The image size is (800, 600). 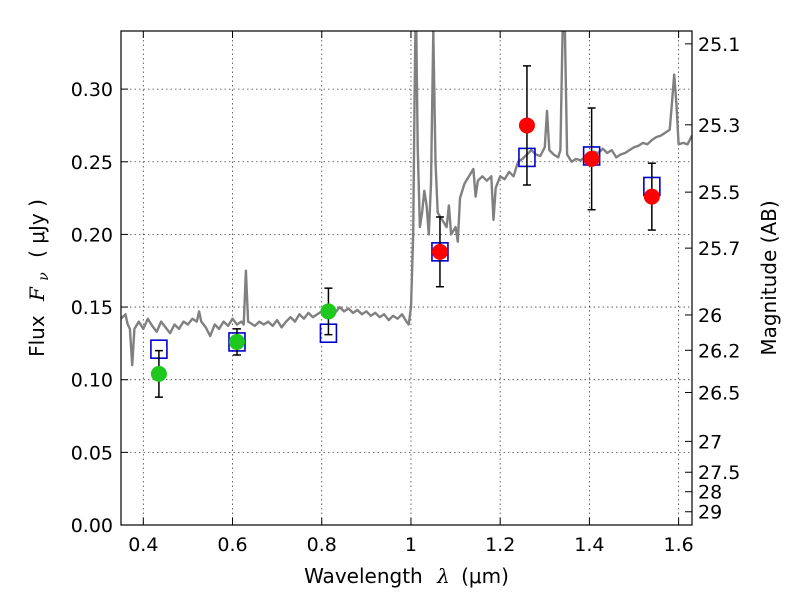 I want to click on x-axis-label-prefix: Wavelength, so click(x=363, y=576).